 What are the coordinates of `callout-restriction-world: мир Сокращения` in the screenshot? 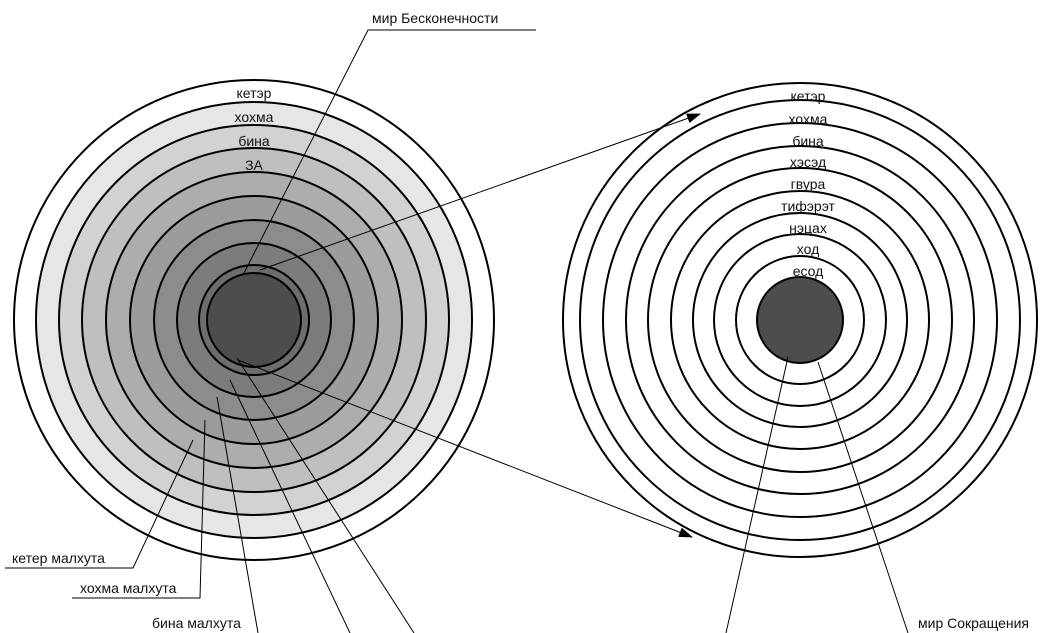 It's located at (973, 623).